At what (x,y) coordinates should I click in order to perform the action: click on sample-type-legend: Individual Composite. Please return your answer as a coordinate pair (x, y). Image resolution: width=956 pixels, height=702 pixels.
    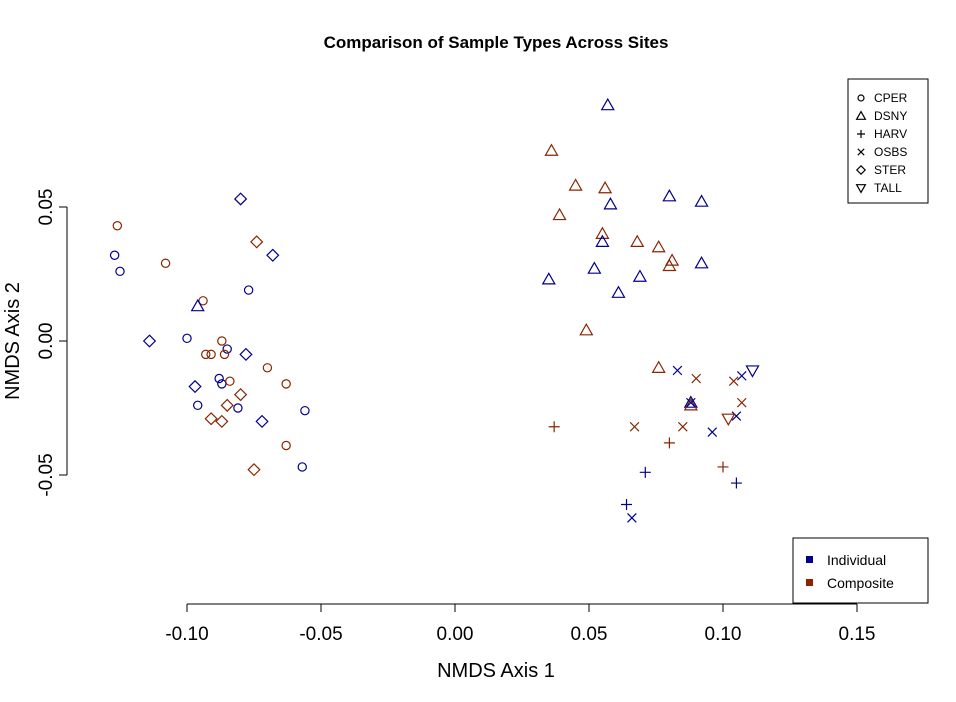
    Looking at the image, I should click on (860, 570).